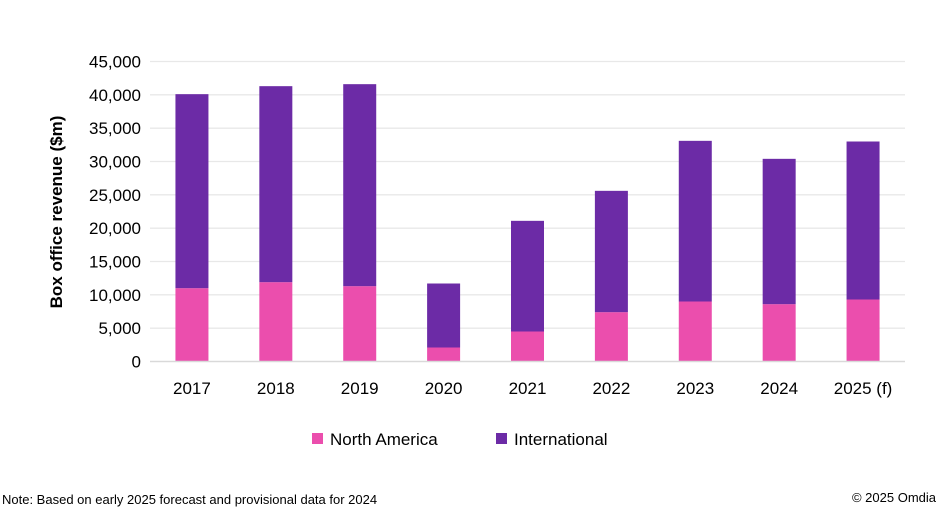 This screenshot has height=512, width=940. Describe the element at coordinates (115, 262) in the screenshot. I see `y-tick-label: 15,000` at that location.